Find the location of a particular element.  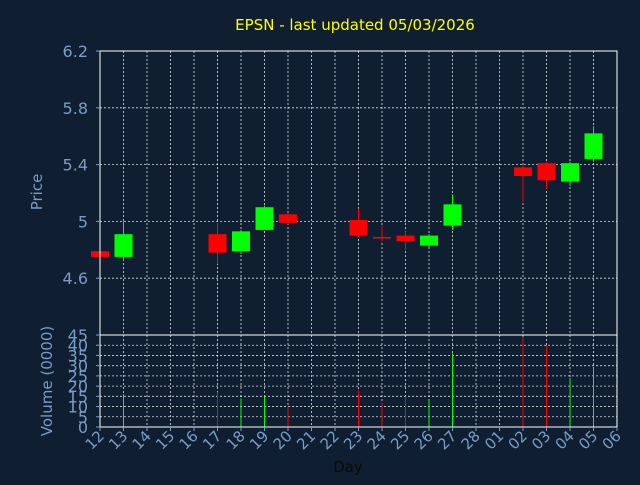

price-axis-label: Price is located at coordinates (37, 192).